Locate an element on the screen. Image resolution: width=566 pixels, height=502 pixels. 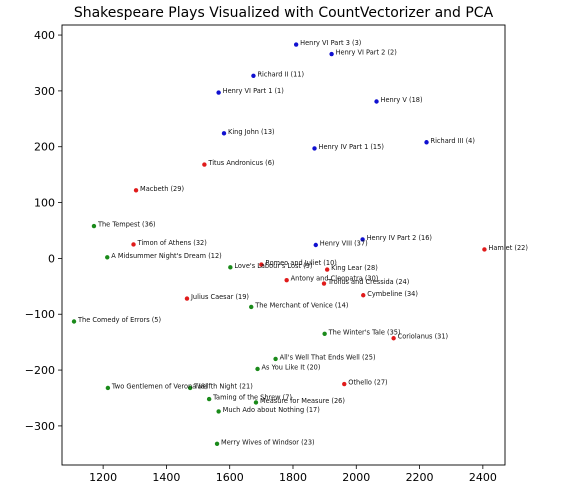
x-axis: 1200 1400 1600 1800 2000 2200 2400 is located at coordinates (293, 474).